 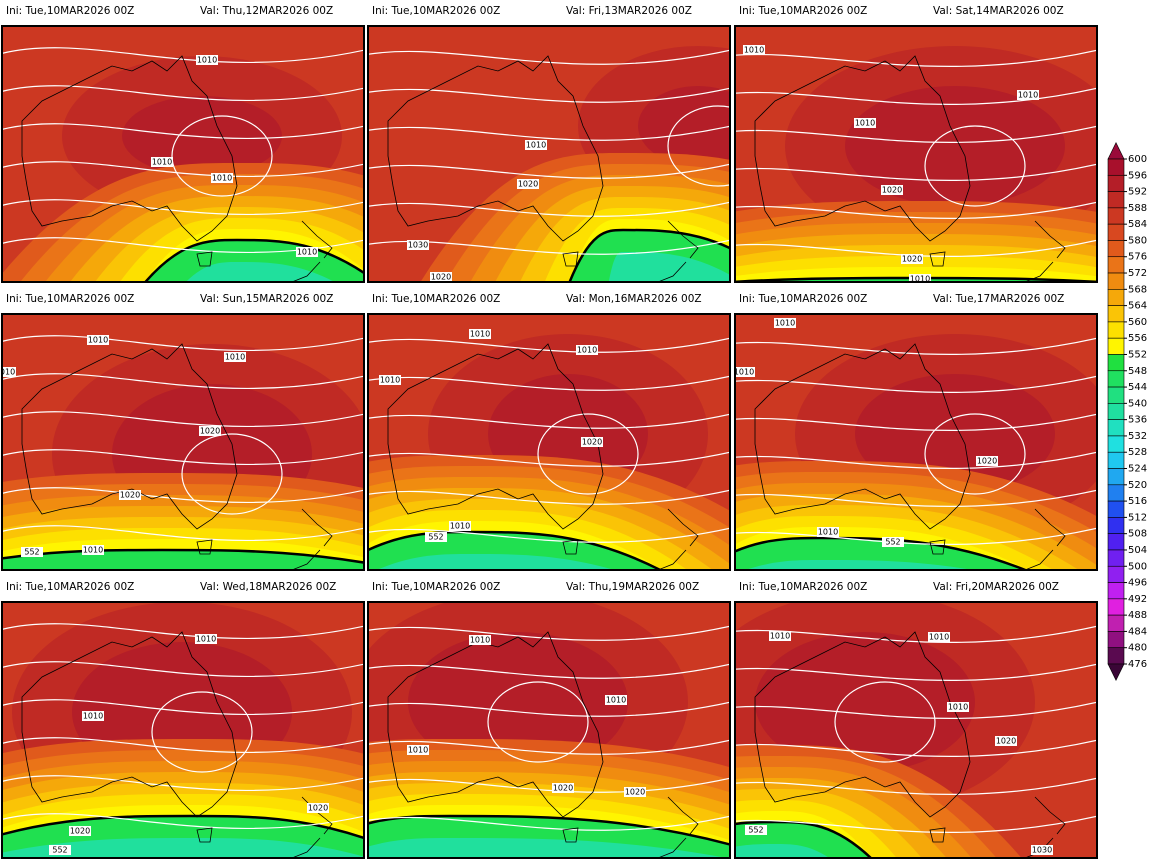 What do you see at coordinates (1137, 452) in the screenshot?
I see `colorbar-label: 528` at bounding box center [1137, 452].